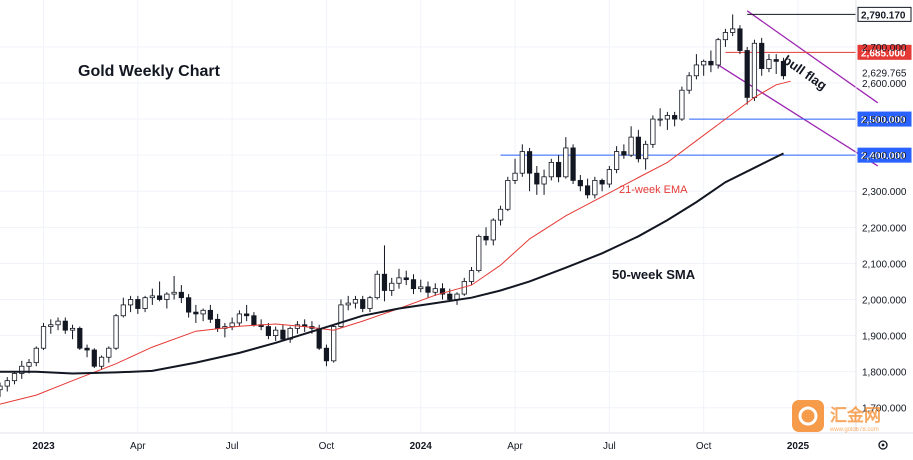 The height and width of the screenshot is (460, 913). I want to click on x-tick-label: 2023, so click(43, 446).